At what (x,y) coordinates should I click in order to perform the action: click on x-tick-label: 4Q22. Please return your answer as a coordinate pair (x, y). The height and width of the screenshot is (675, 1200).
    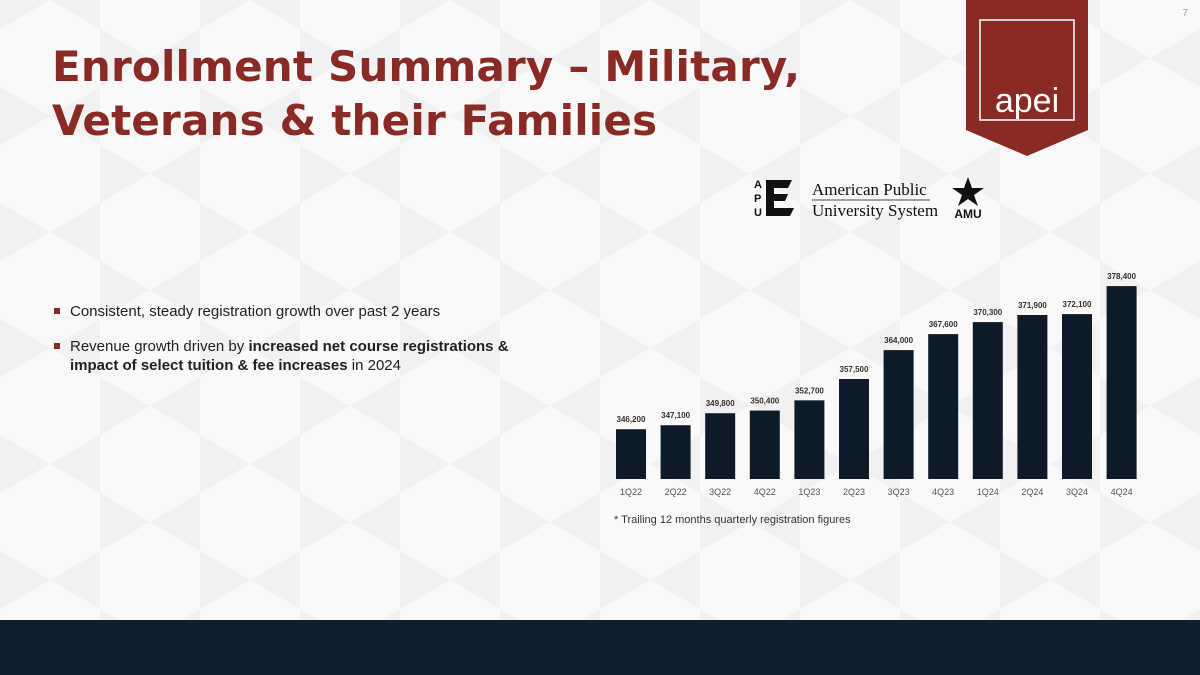
    Looking at the image, I should click on (765, 492).